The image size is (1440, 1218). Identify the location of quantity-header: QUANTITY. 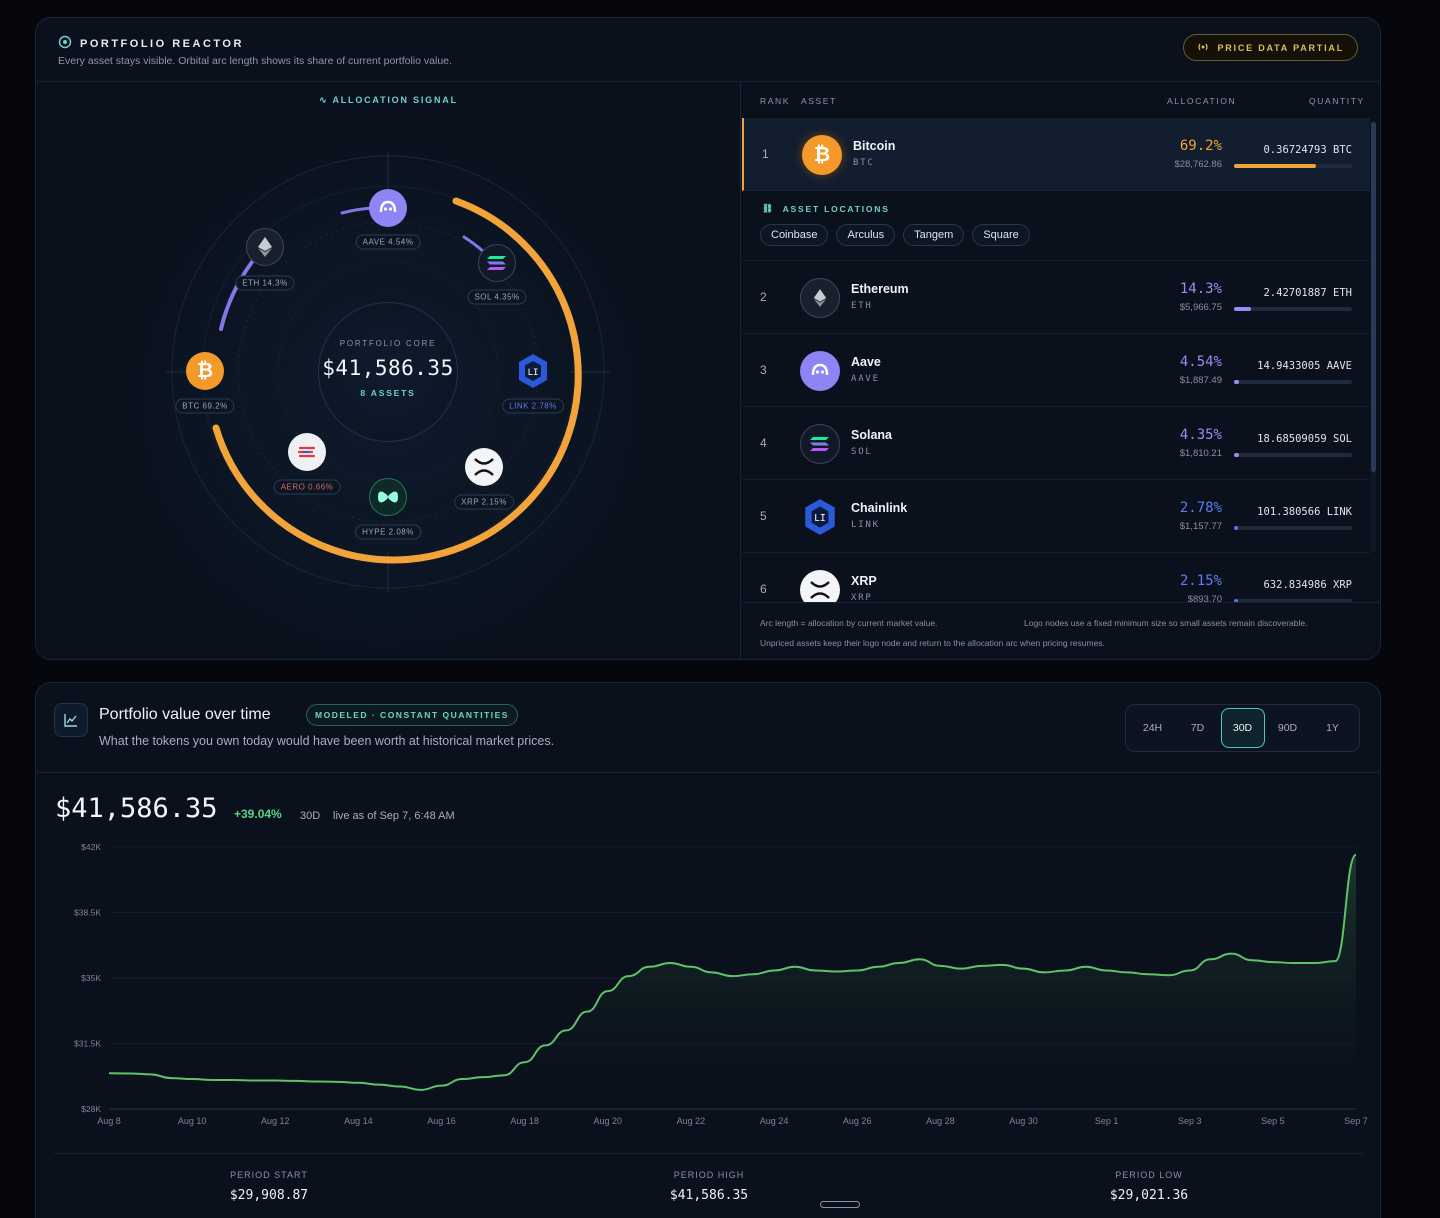
(1337, 101).